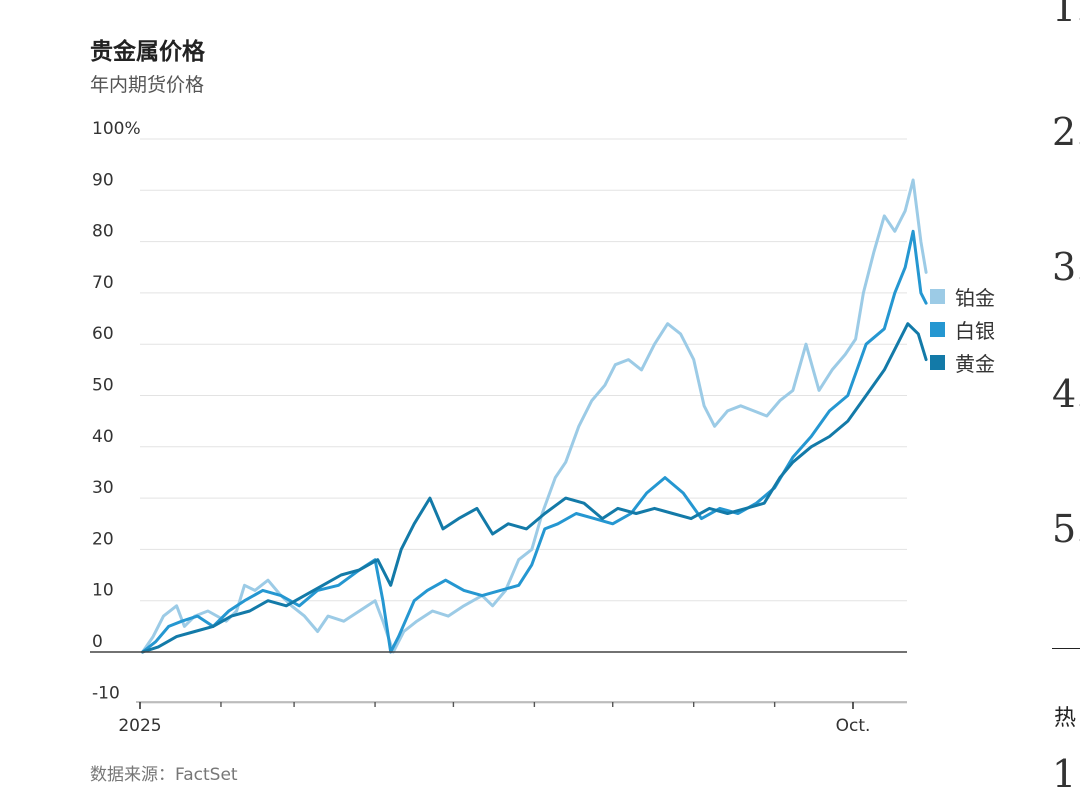  Describe the element at coordinates (103, 386) in the screenshot. I see `y-tick-label: 50` at that location.